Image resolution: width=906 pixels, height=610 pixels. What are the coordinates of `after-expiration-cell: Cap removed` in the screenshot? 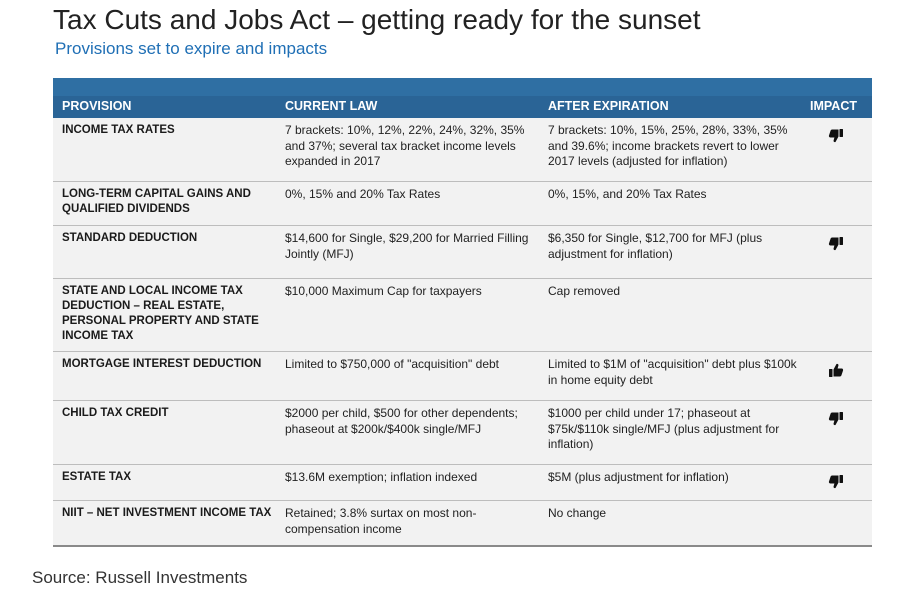 It's located at (584, 291).